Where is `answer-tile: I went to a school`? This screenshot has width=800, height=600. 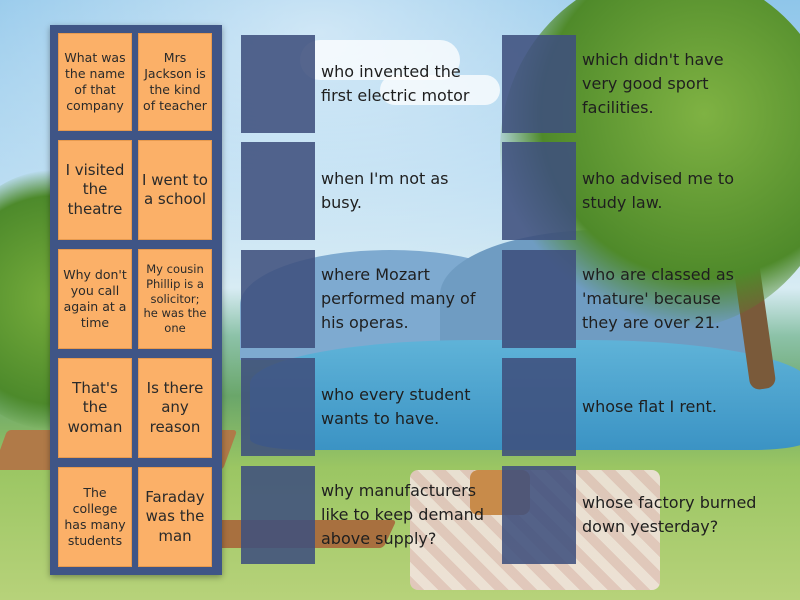
answer-tile: I went to a school is located at coordinates (175, 190).